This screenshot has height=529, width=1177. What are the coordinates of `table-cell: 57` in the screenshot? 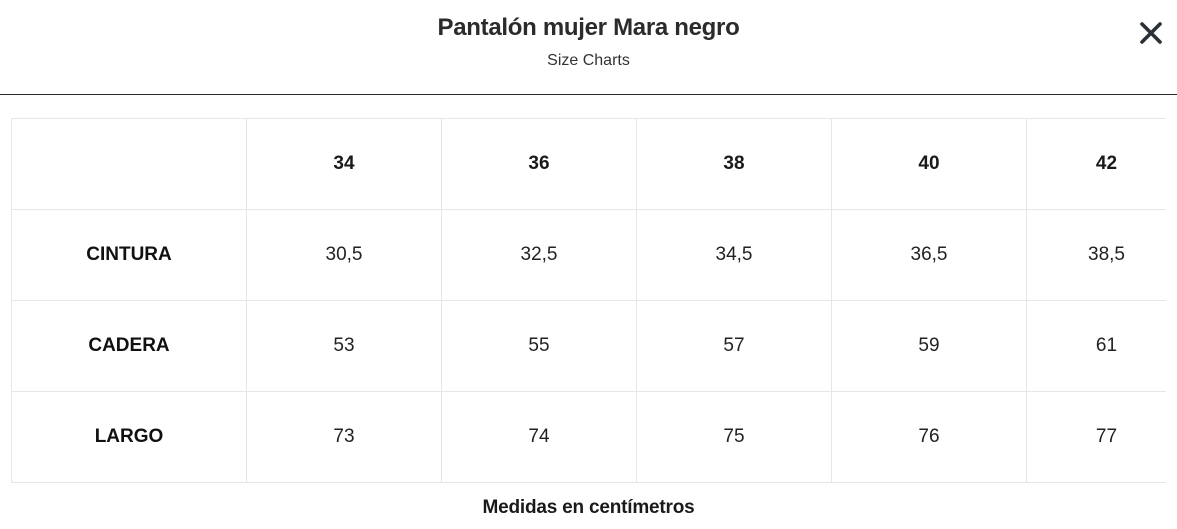 It's located at (734, 346).